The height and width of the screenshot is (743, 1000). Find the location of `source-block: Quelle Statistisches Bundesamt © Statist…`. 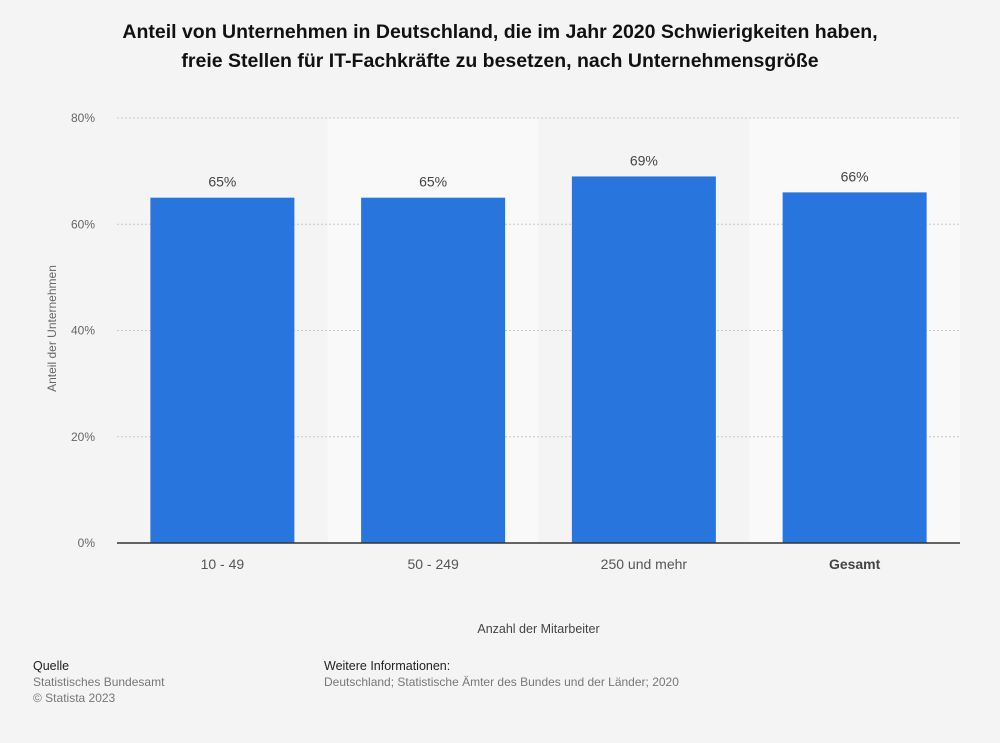

source-block: Quelle Statistisches Bundesamt © Statist… is located at coordinates (98, 682).